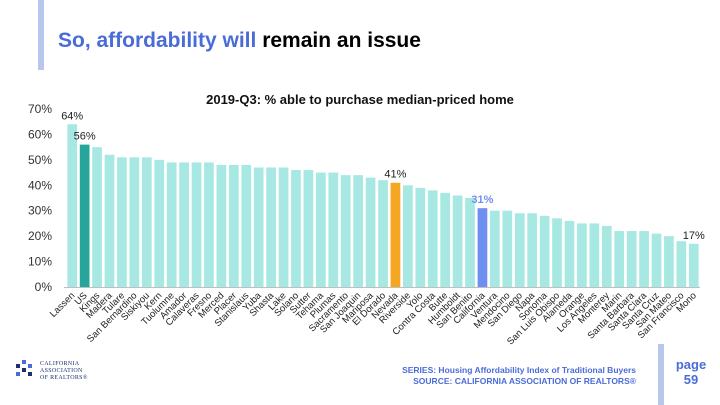 The image size is (720, 405). I want to click on data-label: 64%, so click(72, 116).